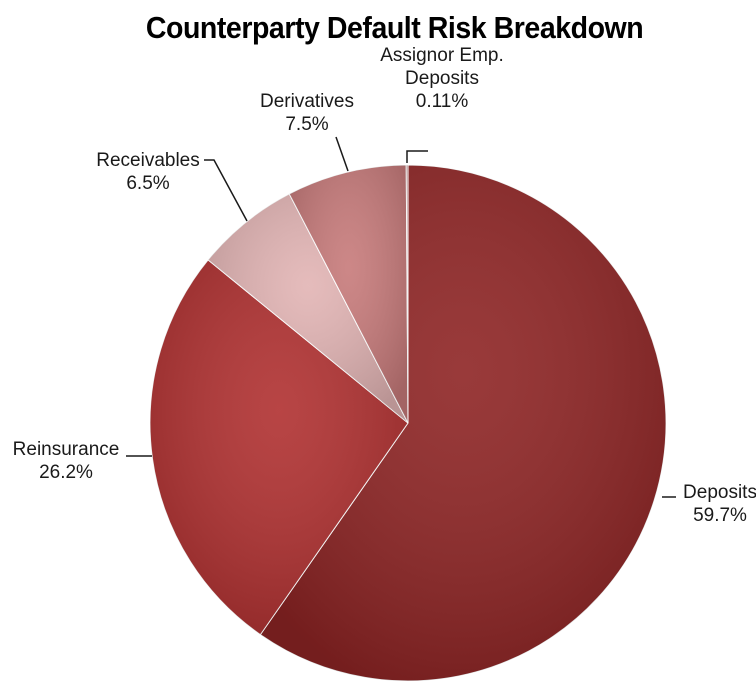  I want to click on slice-name-label: Receivables, so click(148, 160).